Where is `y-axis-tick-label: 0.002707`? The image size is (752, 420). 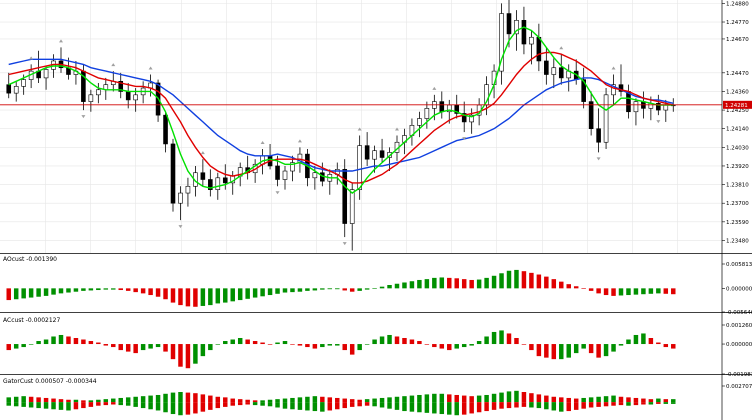
y-axis-tick-label: 0.002707 is located at coordinates (739, 387).